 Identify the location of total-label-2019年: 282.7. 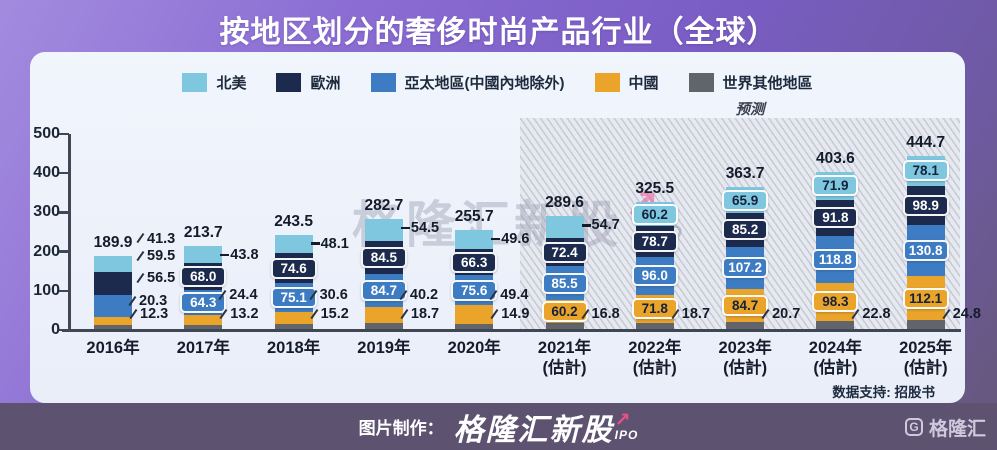
(384, 206).